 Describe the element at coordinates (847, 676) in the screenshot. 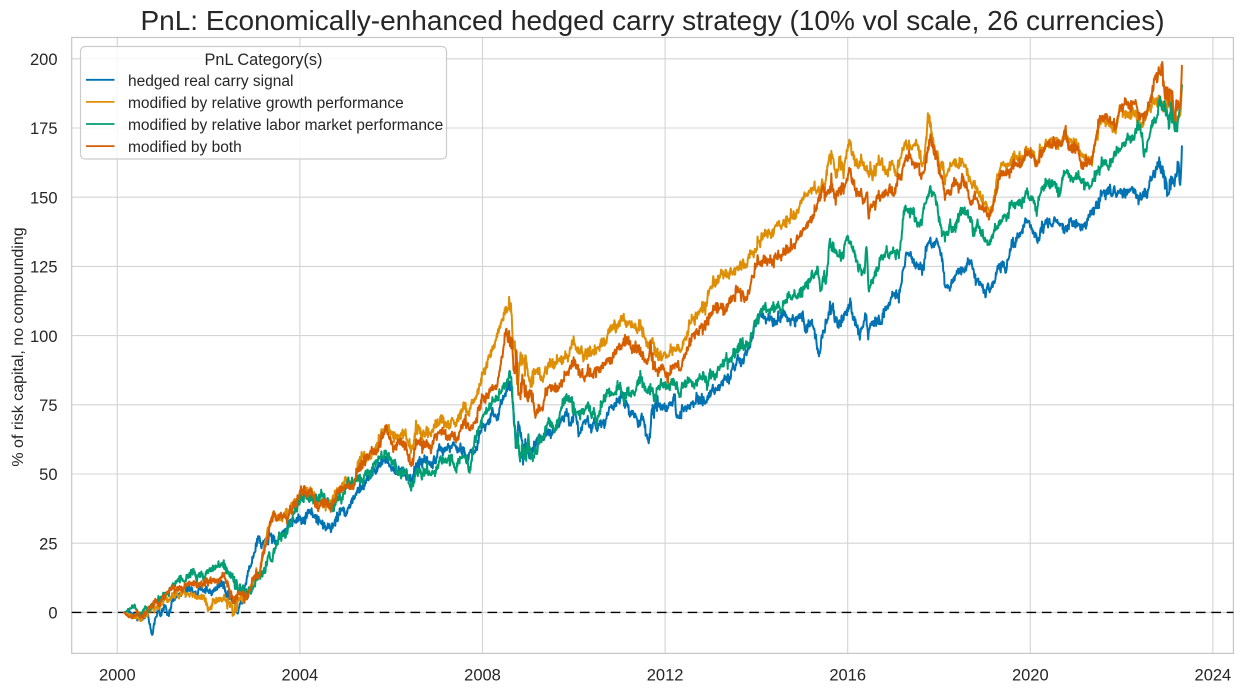

I see `svg-text: 2016` at that location.